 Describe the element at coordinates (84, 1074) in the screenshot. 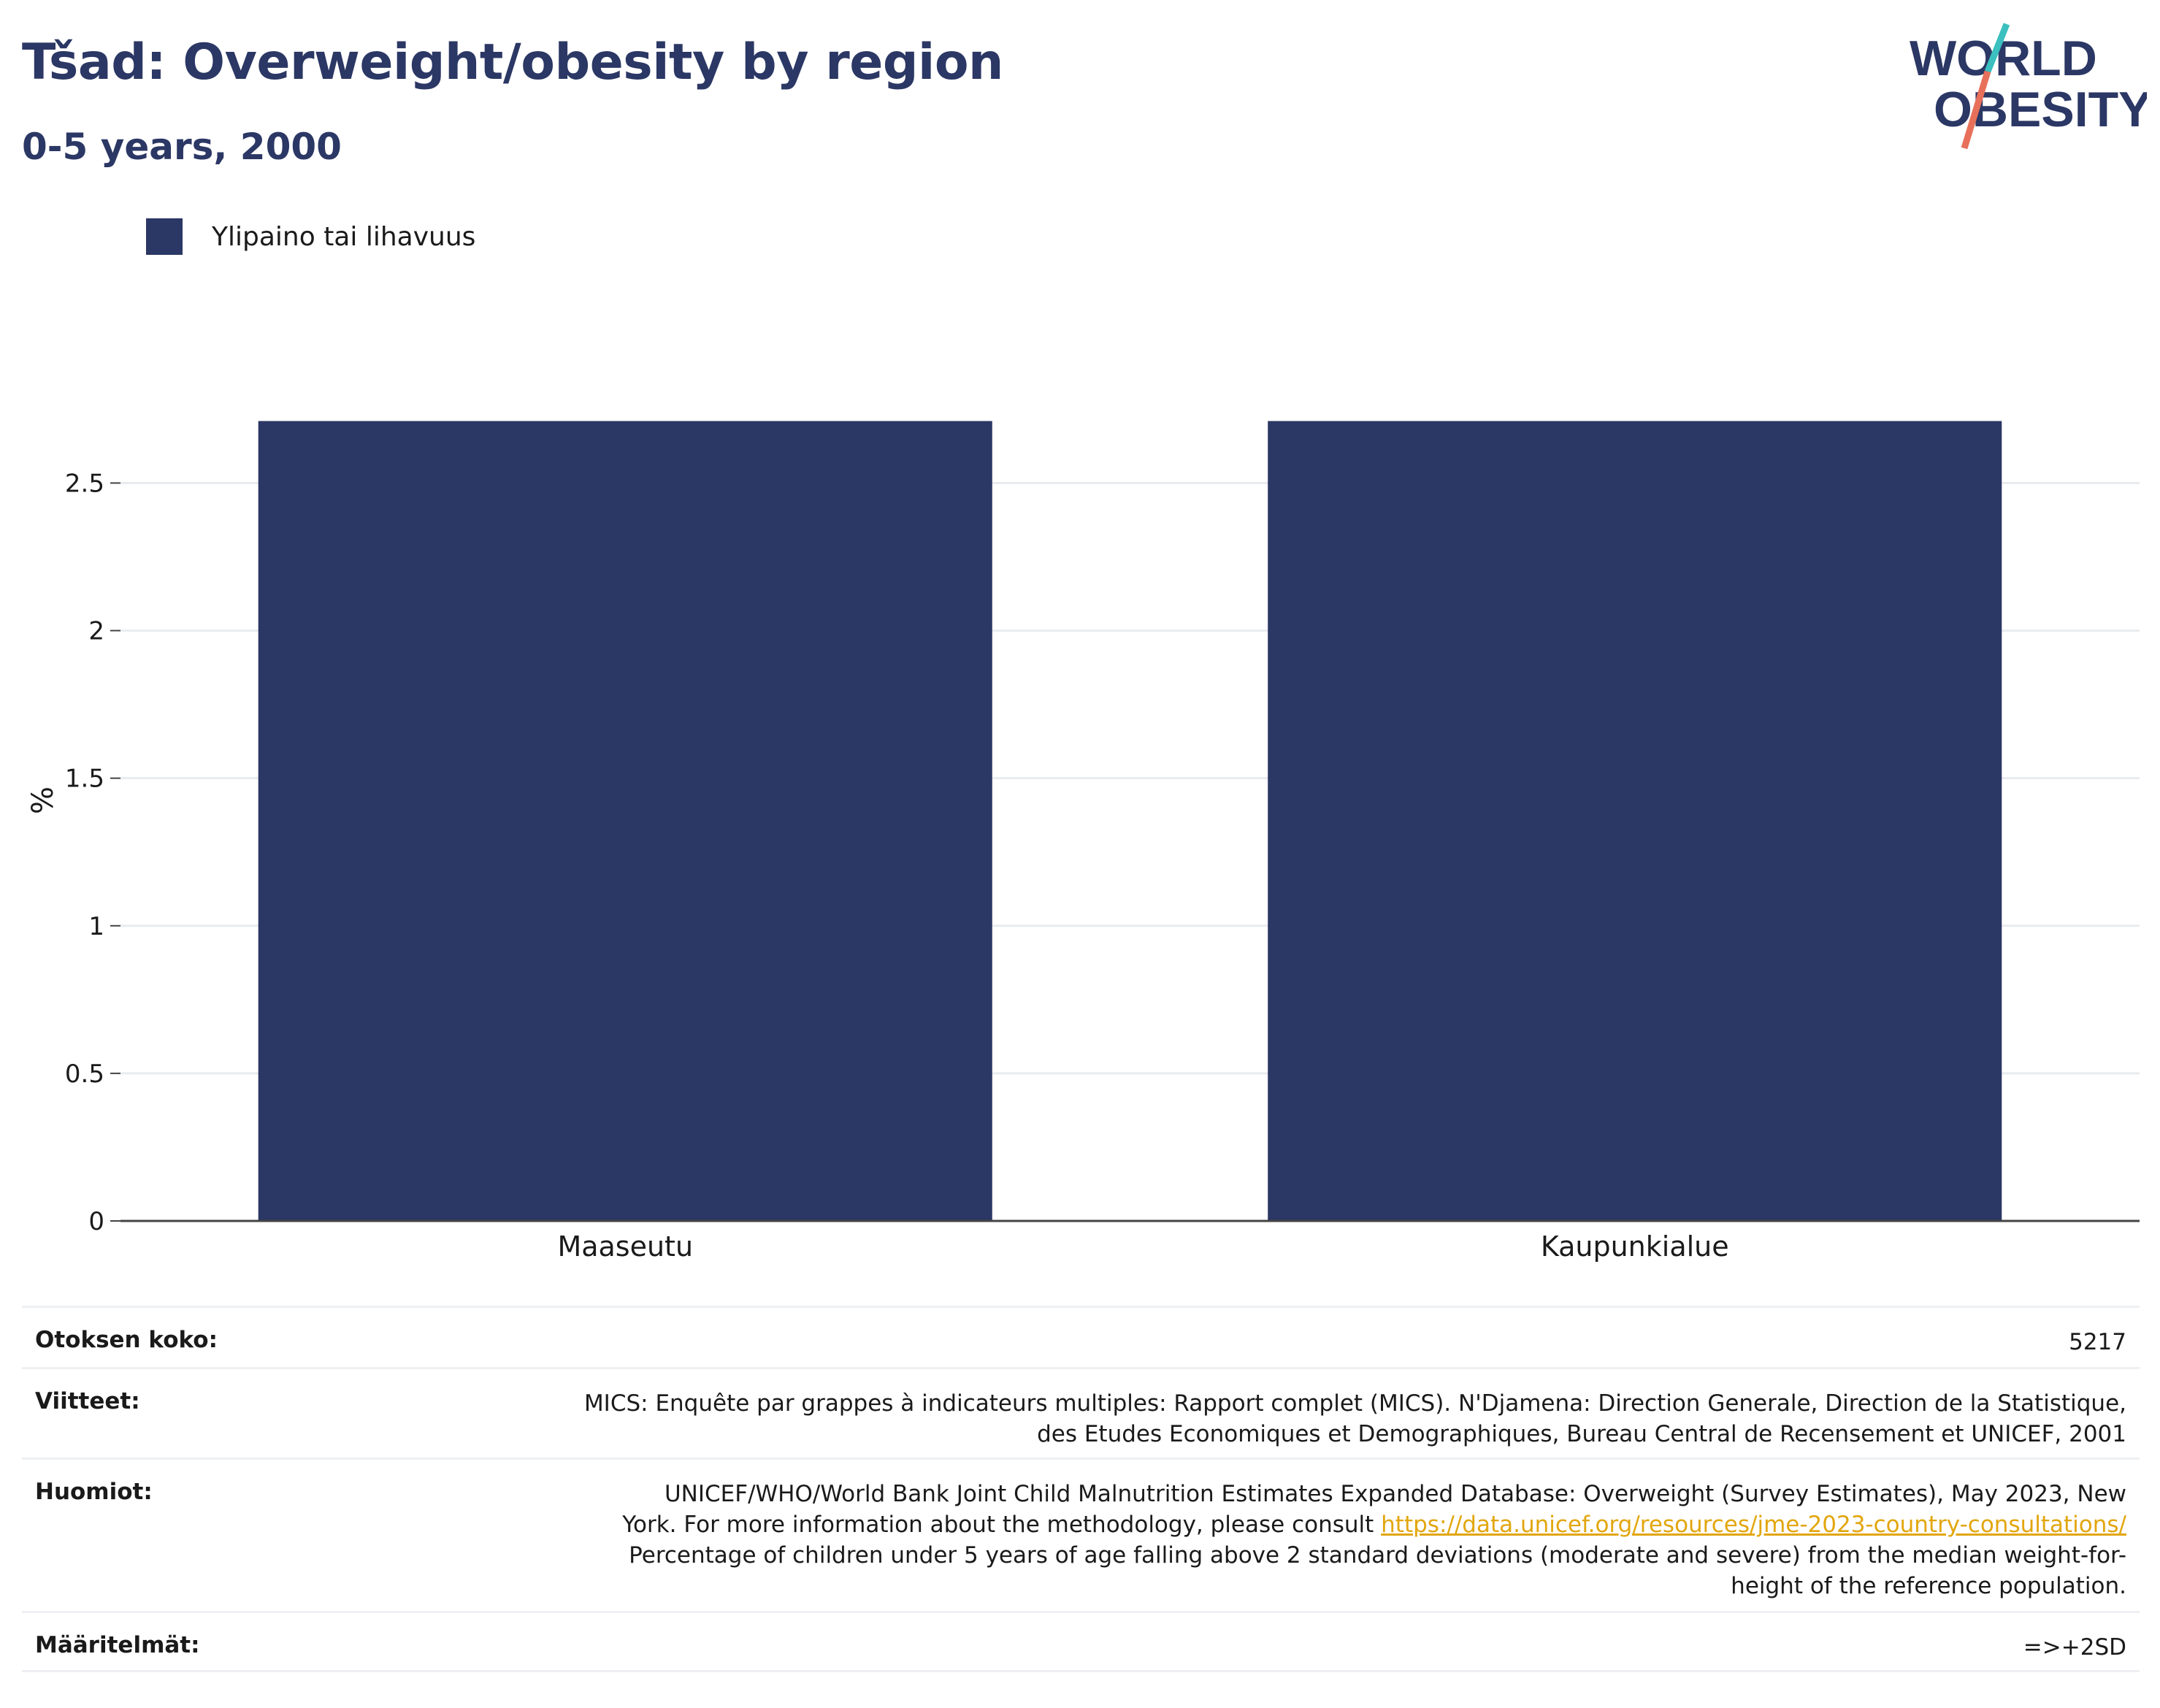

I see `y-tick-label: 0.5` at that location.